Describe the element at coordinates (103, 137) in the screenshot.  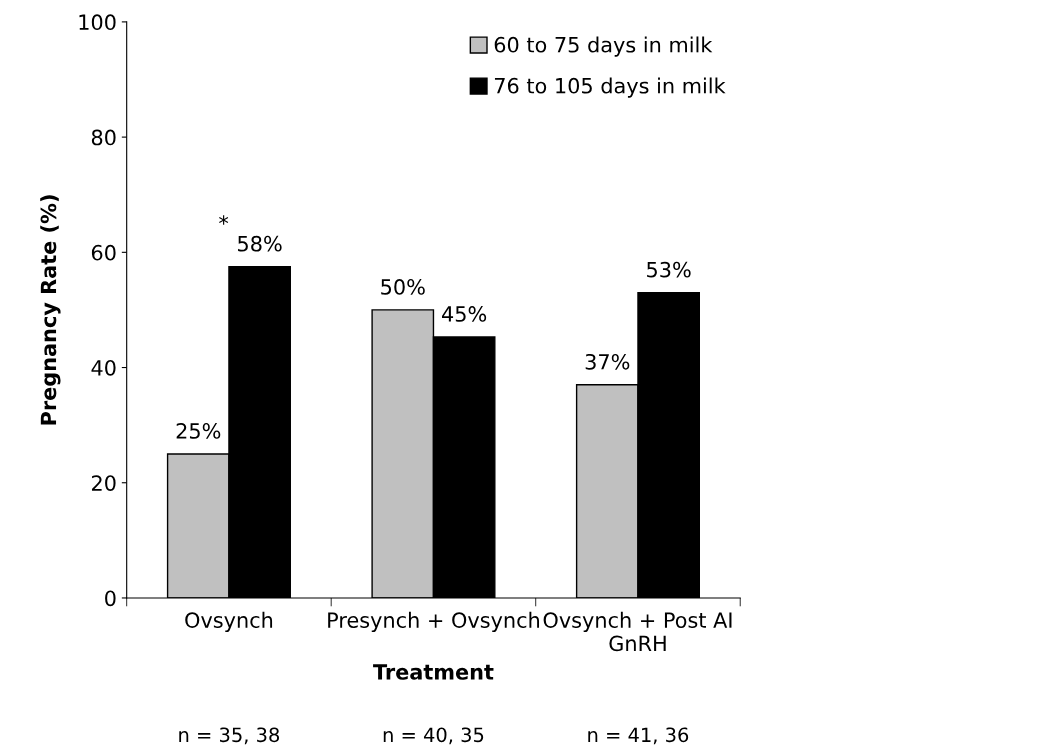
I see `y-tick-label: 80` at that location.